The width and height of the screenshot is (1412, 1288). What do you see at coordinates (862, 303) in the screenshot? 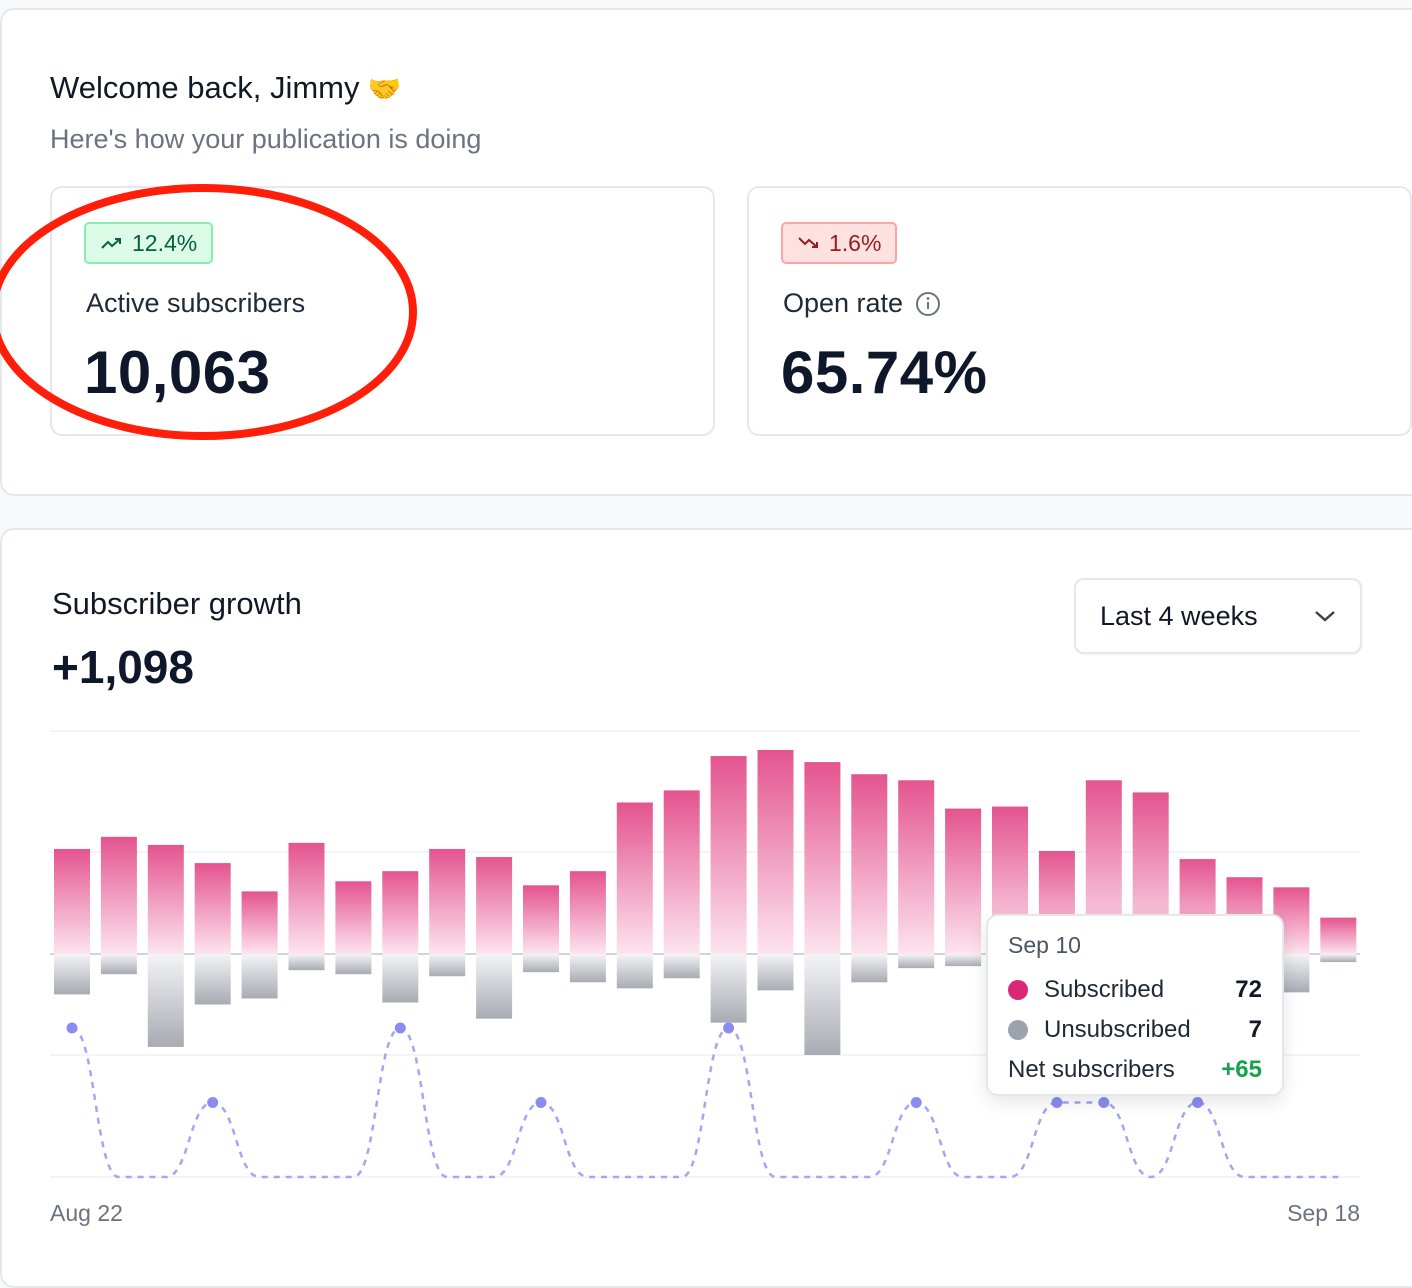
I see `open-rate-label: Open rate` at bounding box center [862, 303].